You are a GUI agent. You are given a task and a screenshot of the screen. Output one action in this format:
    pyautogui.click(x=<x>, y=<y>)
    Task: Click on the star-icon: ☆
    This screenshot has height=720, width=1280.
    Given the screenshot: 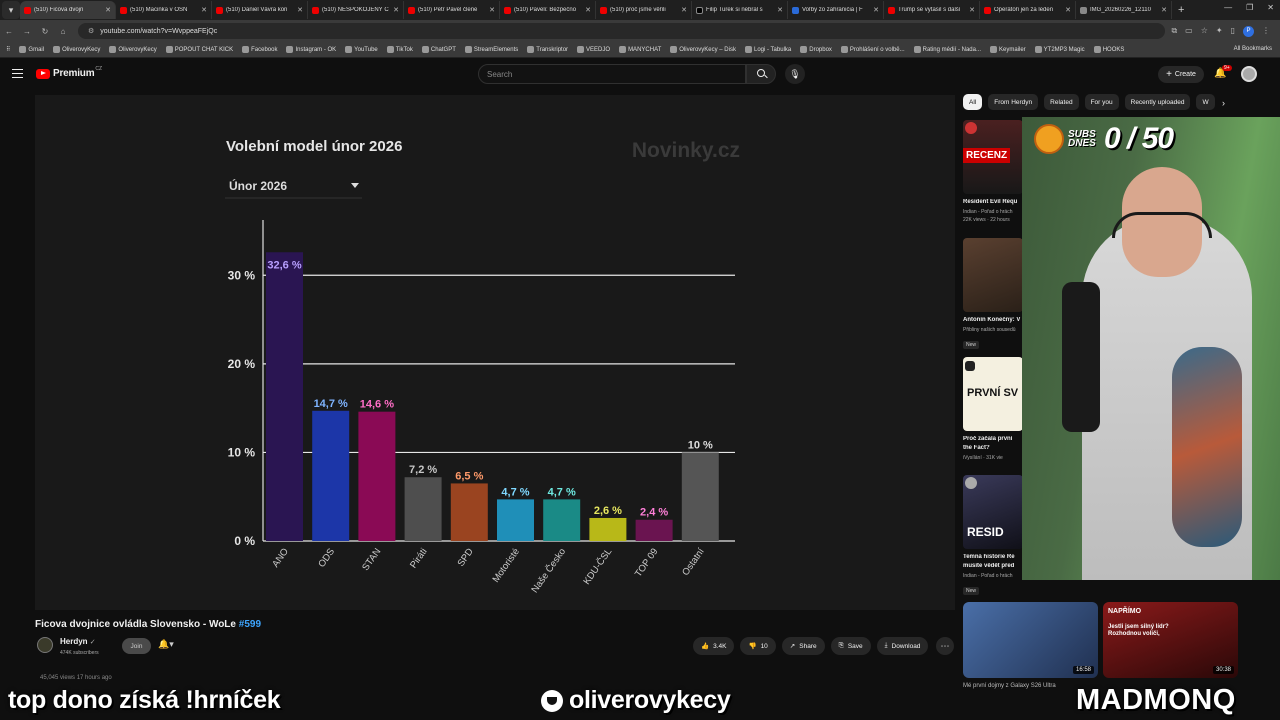 What is the action you would take?
    pyautogui.click(x=1204, y=30)
    